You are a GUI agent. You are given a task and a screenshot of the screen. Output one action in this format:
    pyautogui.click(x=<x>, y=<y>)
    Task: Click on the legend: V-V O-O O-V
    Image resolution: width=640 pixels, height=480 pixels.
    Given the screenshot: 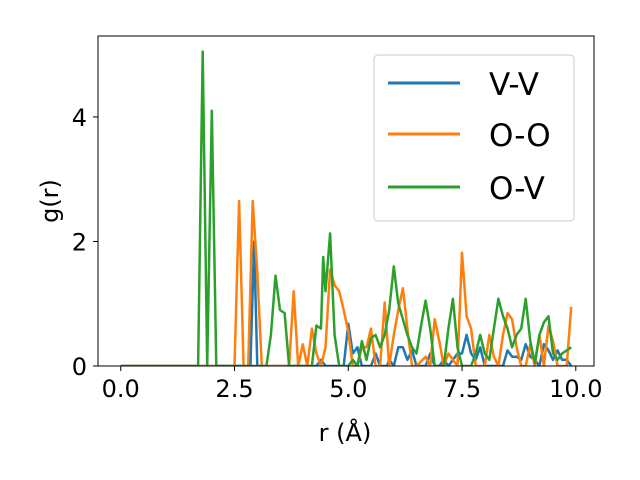 What is the action you would take?
    pyautogui.click(x=474, y=138)
    